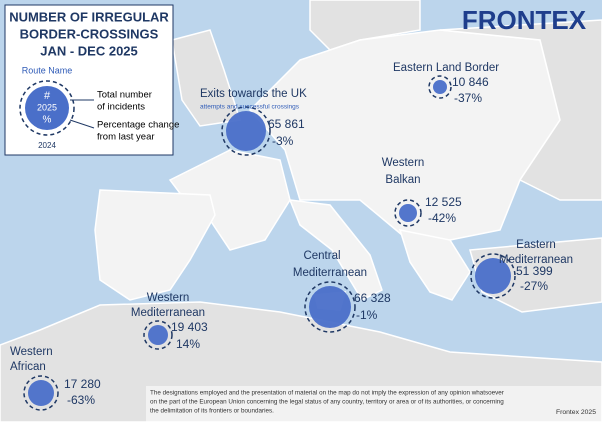 This screenshot has height=422, width=602. I want to click on title-line: JAN - DEC 2025, so click(89, 50).